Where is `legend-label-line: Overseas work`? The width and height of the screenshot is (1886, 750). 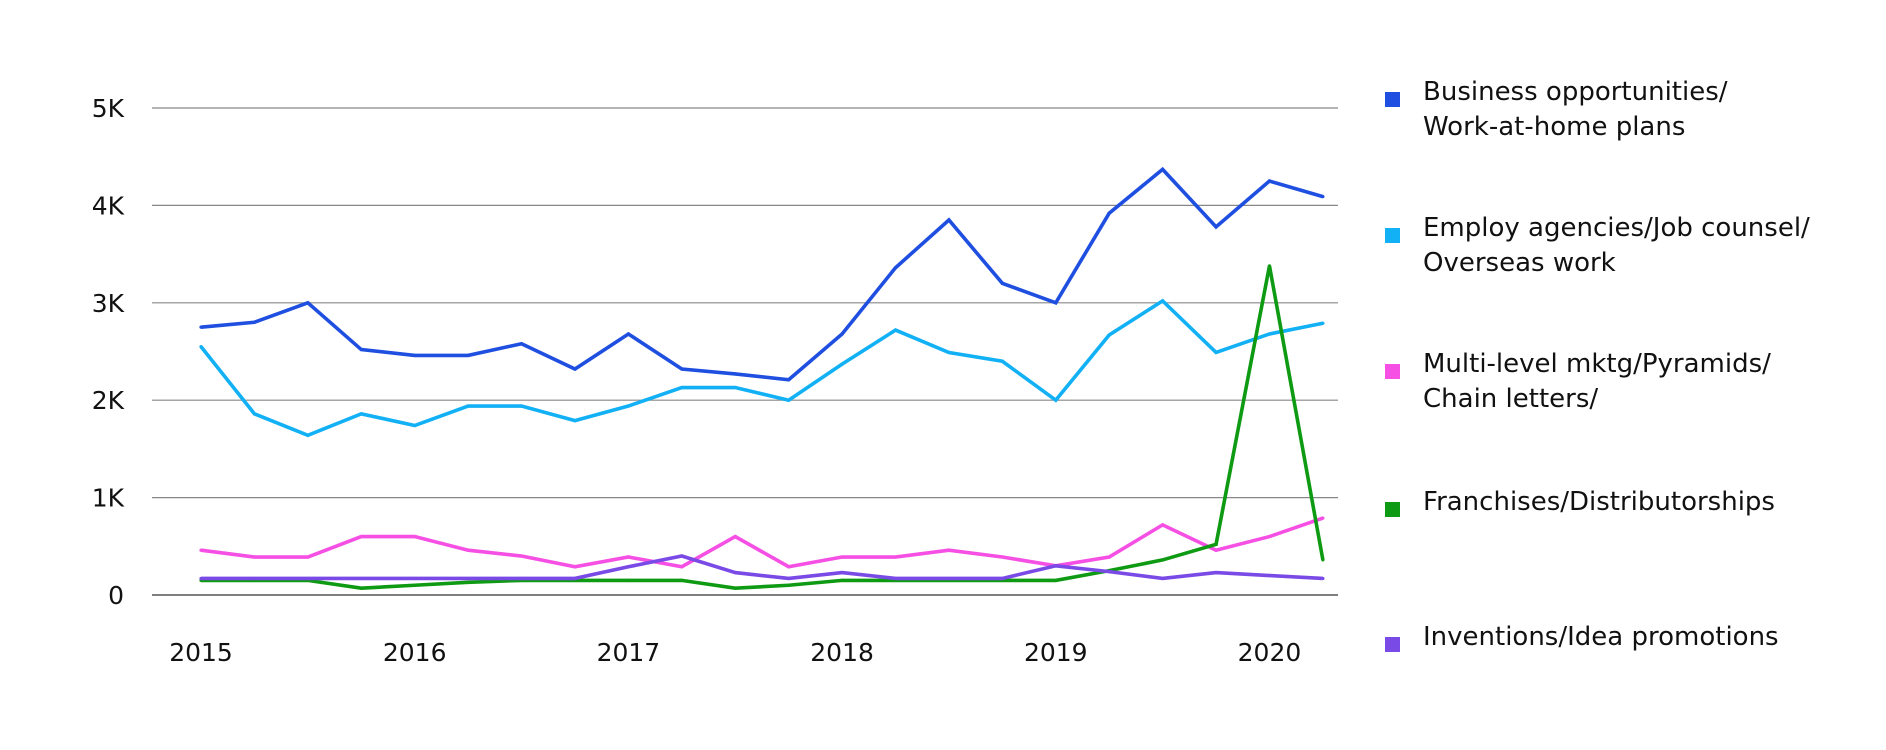 legend-label-line: Overseas work is located at coordinates (1519, 263).